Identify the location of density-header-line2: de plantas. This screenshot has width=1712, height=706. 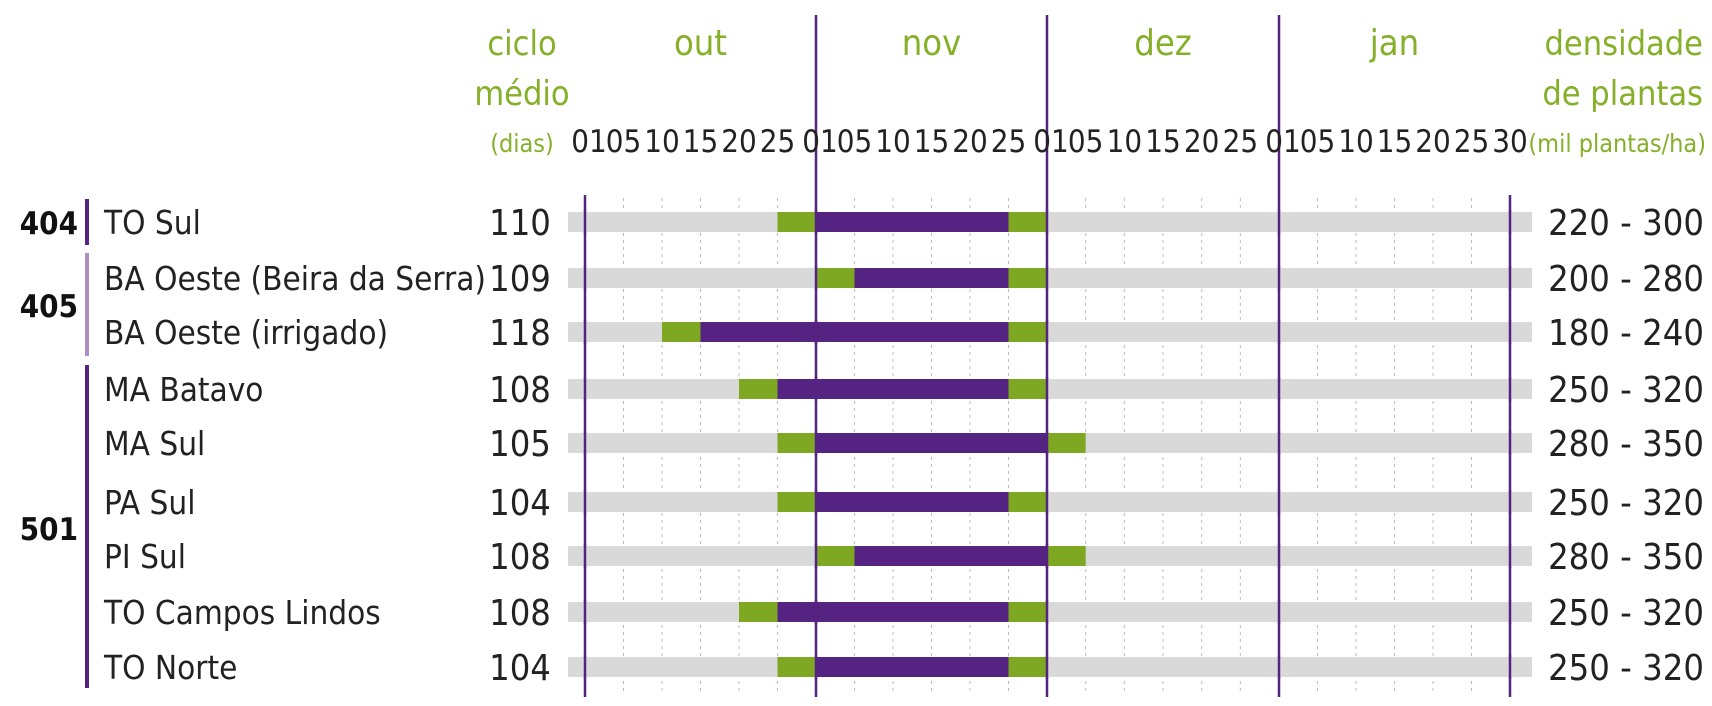
(1622, 94).